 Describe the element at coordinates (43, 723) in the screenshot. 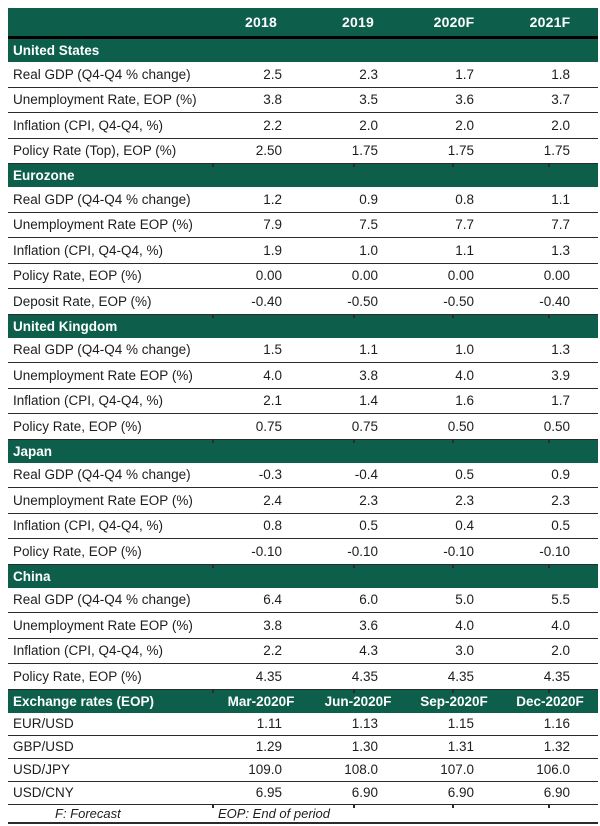

I see `row-label: EUR/USD` at that location.